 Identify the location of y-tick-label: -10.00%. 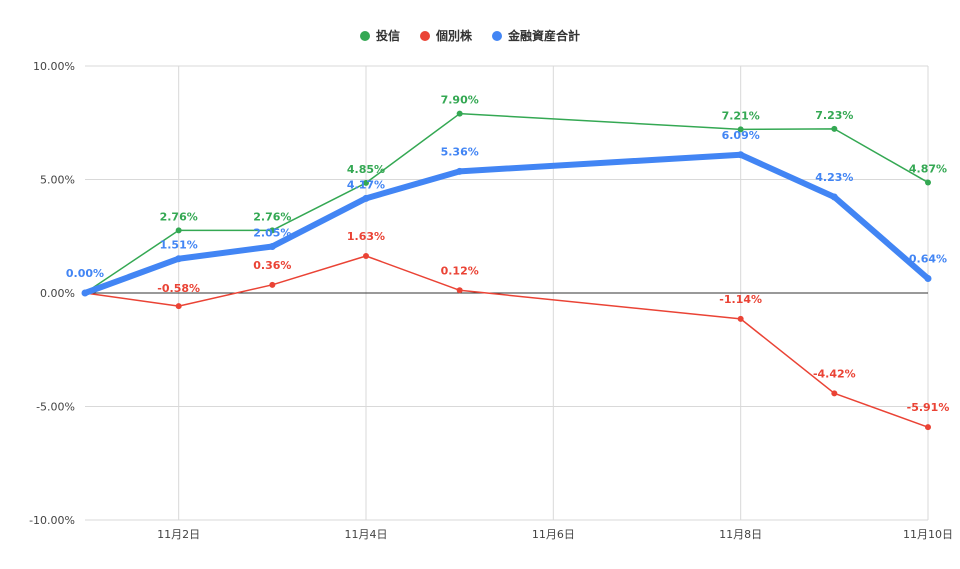
(52, 520).